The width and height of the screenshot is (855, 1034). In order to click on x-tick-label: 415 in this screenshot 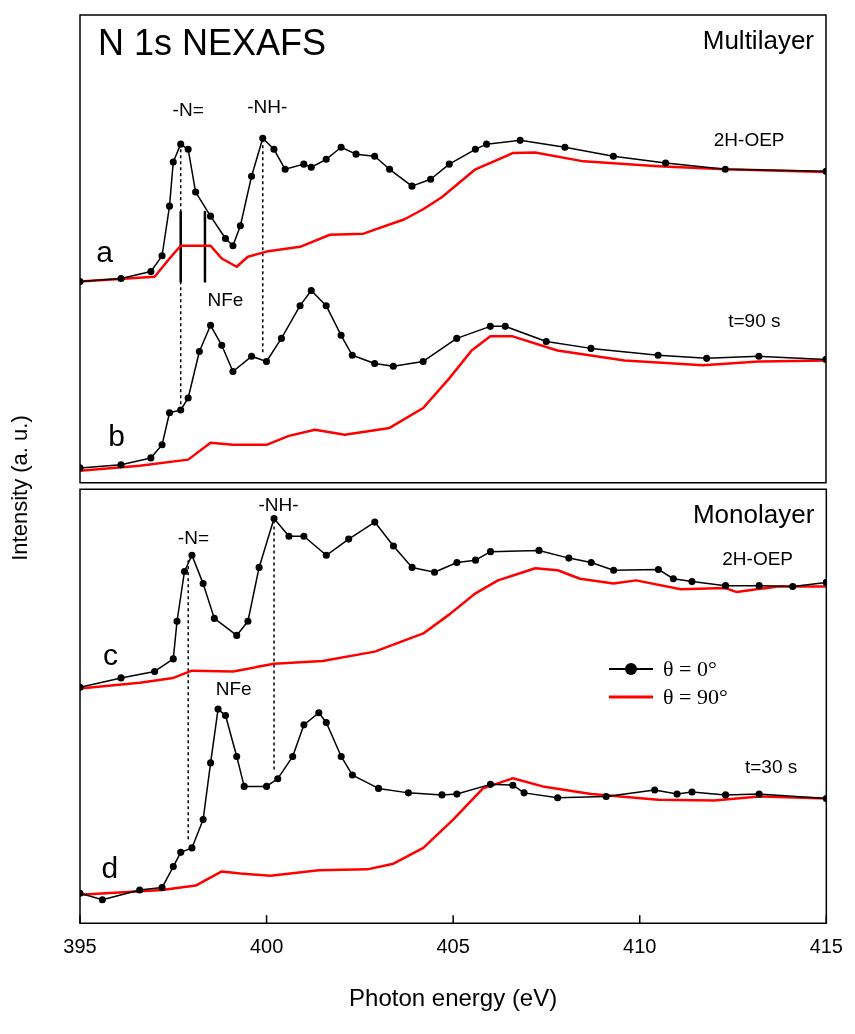, I will do `click(826, 945)`.